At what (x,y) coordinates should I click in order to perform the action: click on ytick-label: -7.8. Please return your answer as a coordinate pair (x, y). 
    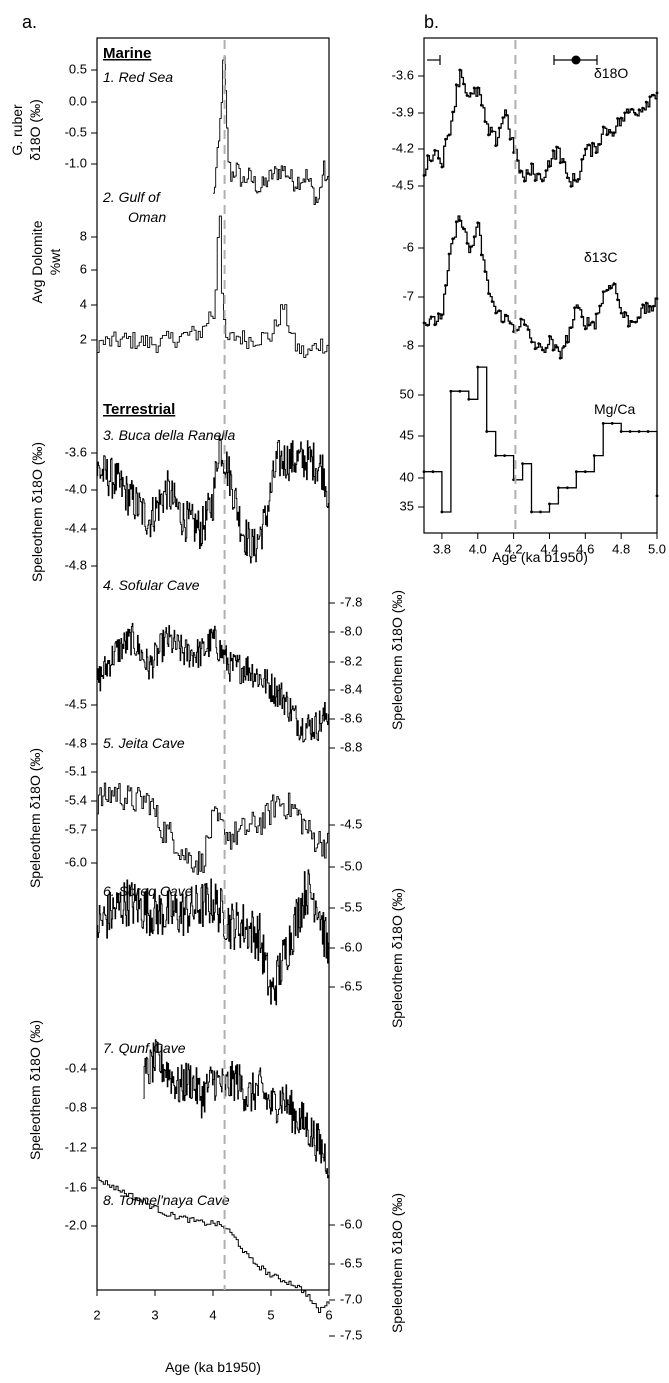
    Looking at the image, I should click on (351, 601).